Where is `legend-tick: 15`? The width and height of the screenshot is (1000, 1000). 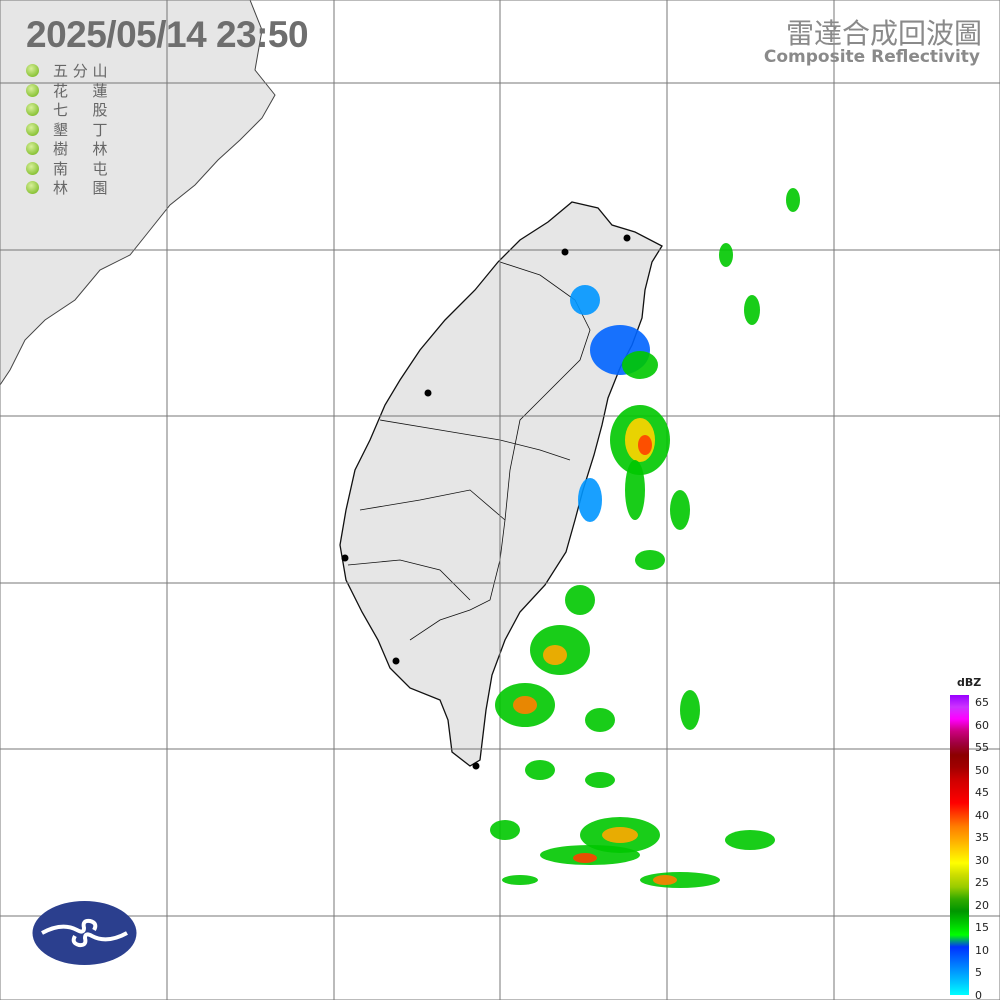
legend-tick: 15 is located at coordinates (982, 927).